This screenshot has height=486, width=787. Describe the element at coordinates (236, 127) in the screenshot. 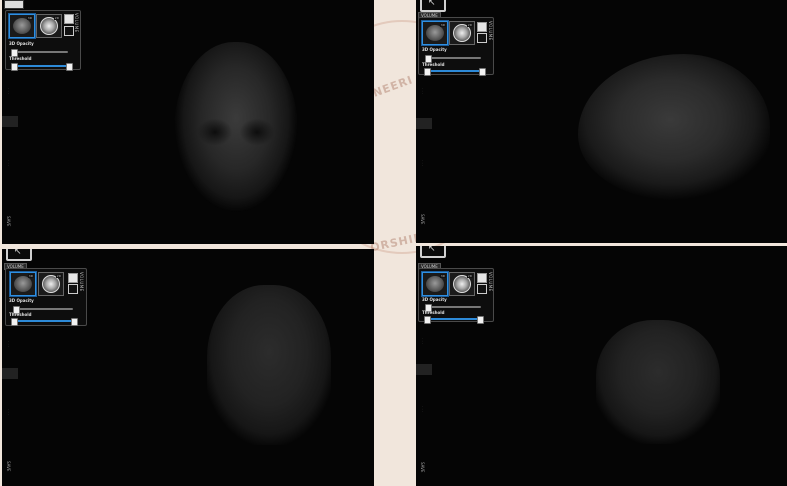

I see `head-render-front` at that location.